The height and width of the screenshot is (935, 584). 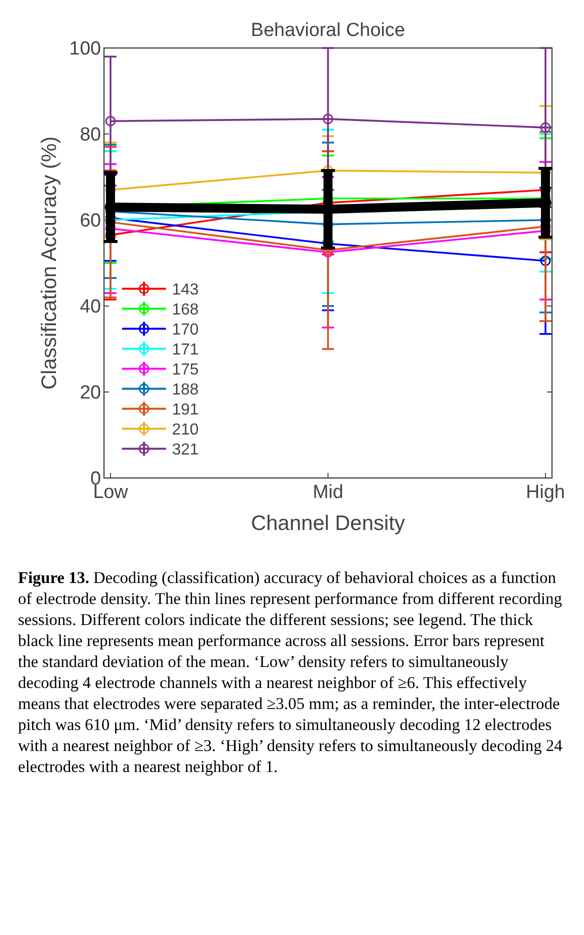 I want to click on y-tick-label: 20, so click(x=90, y=393).